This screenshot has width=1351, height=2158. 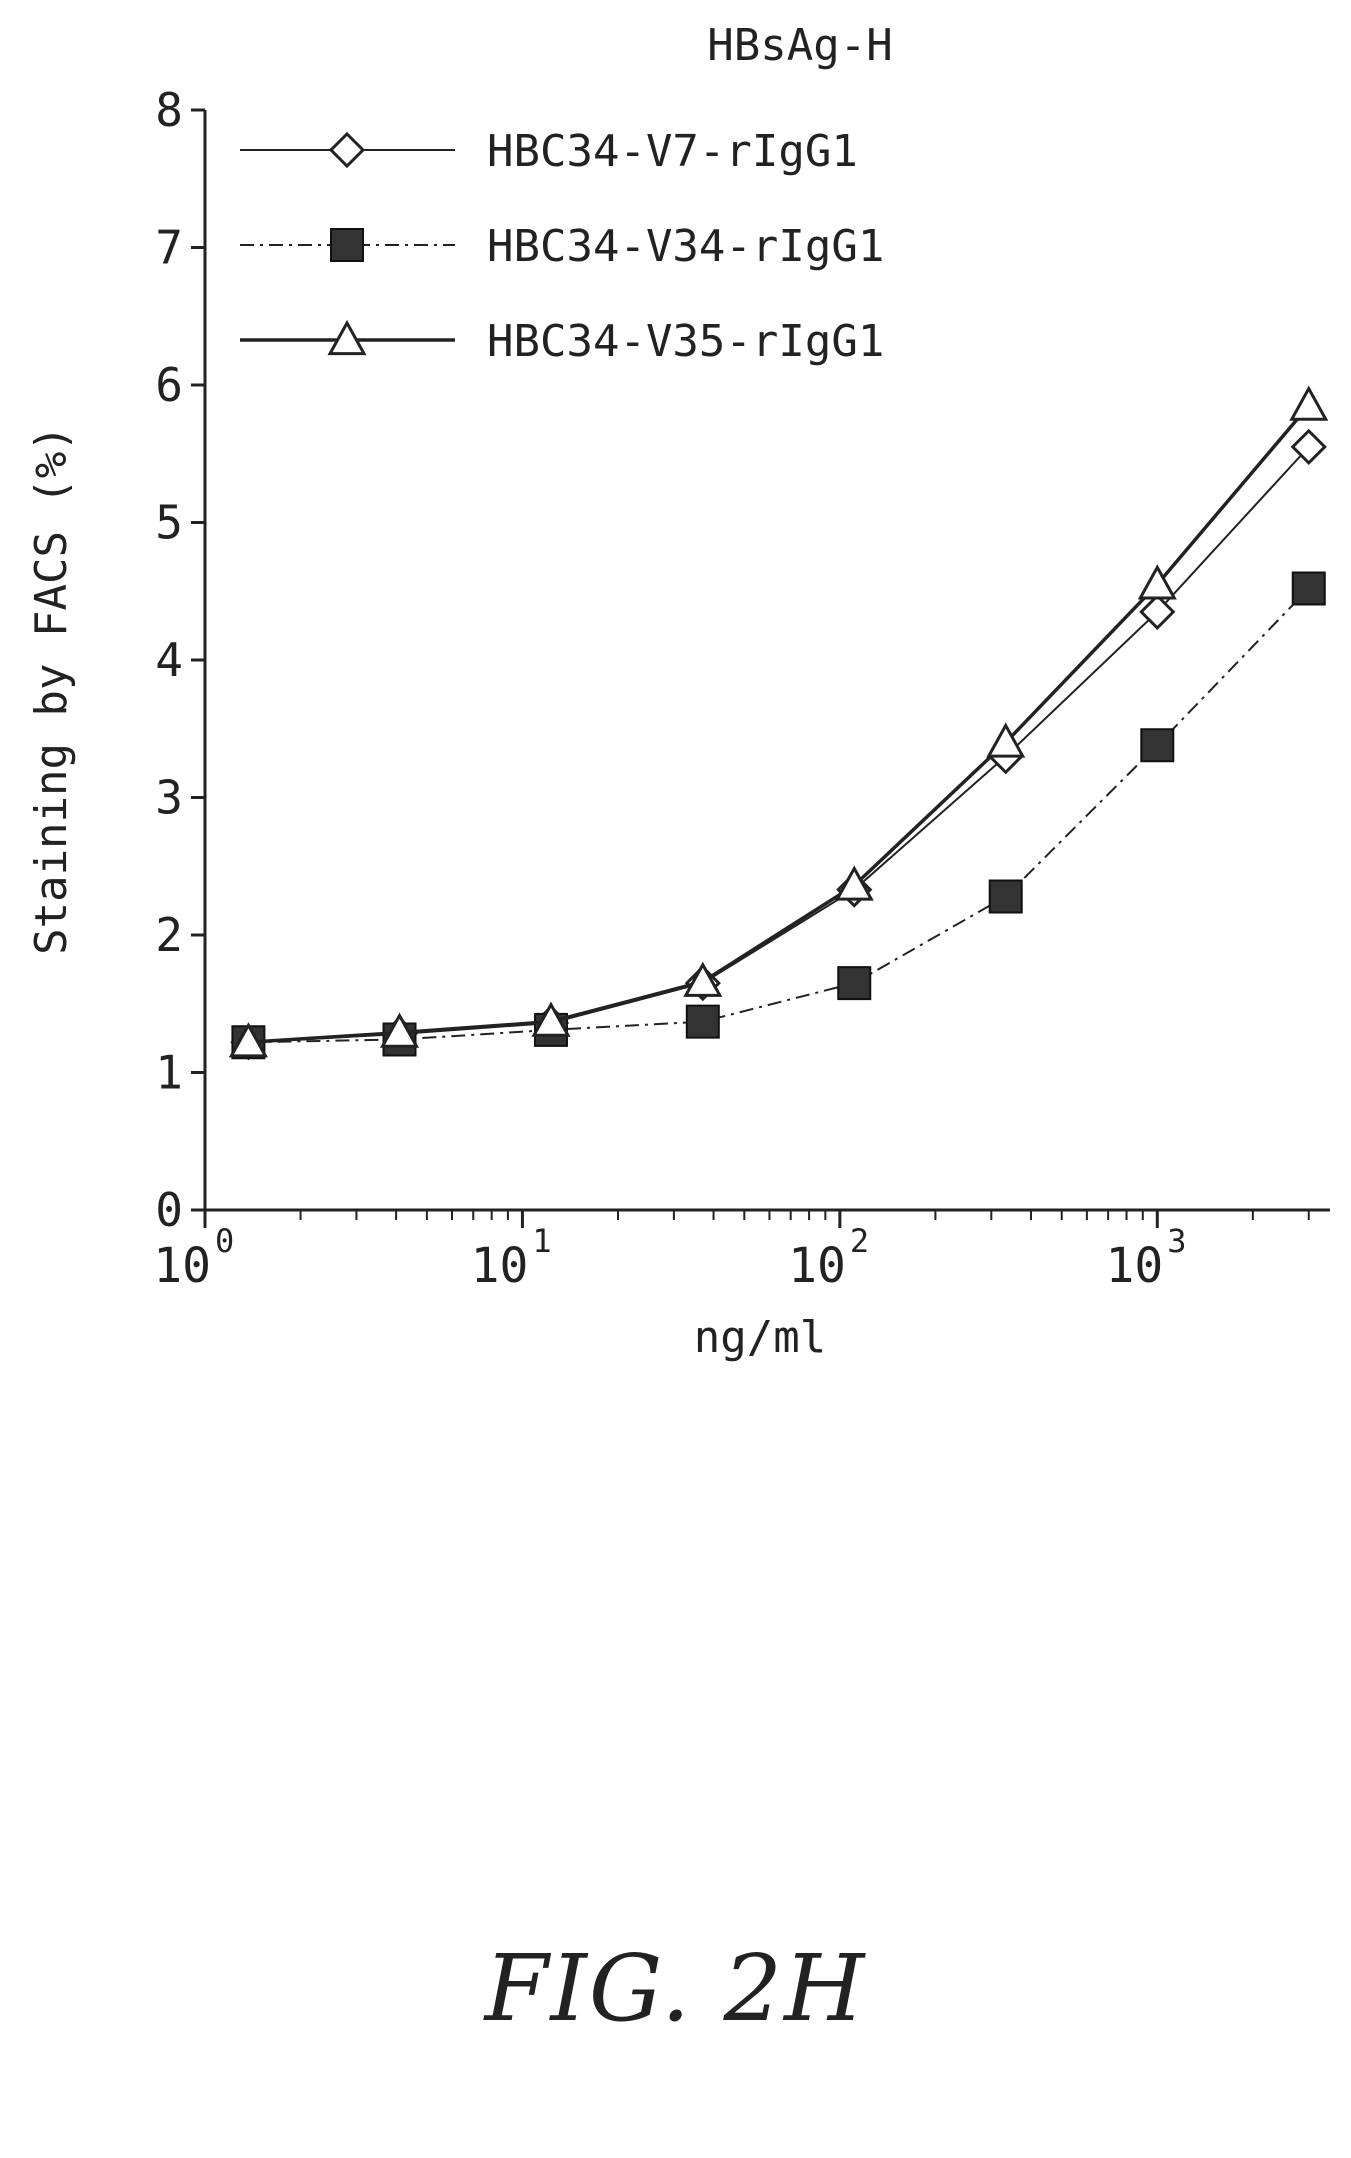 What do you see at coordinates (169, 523) in the screenshot?
I see `y-tick-label: 5` at bounding box center [169, 523].